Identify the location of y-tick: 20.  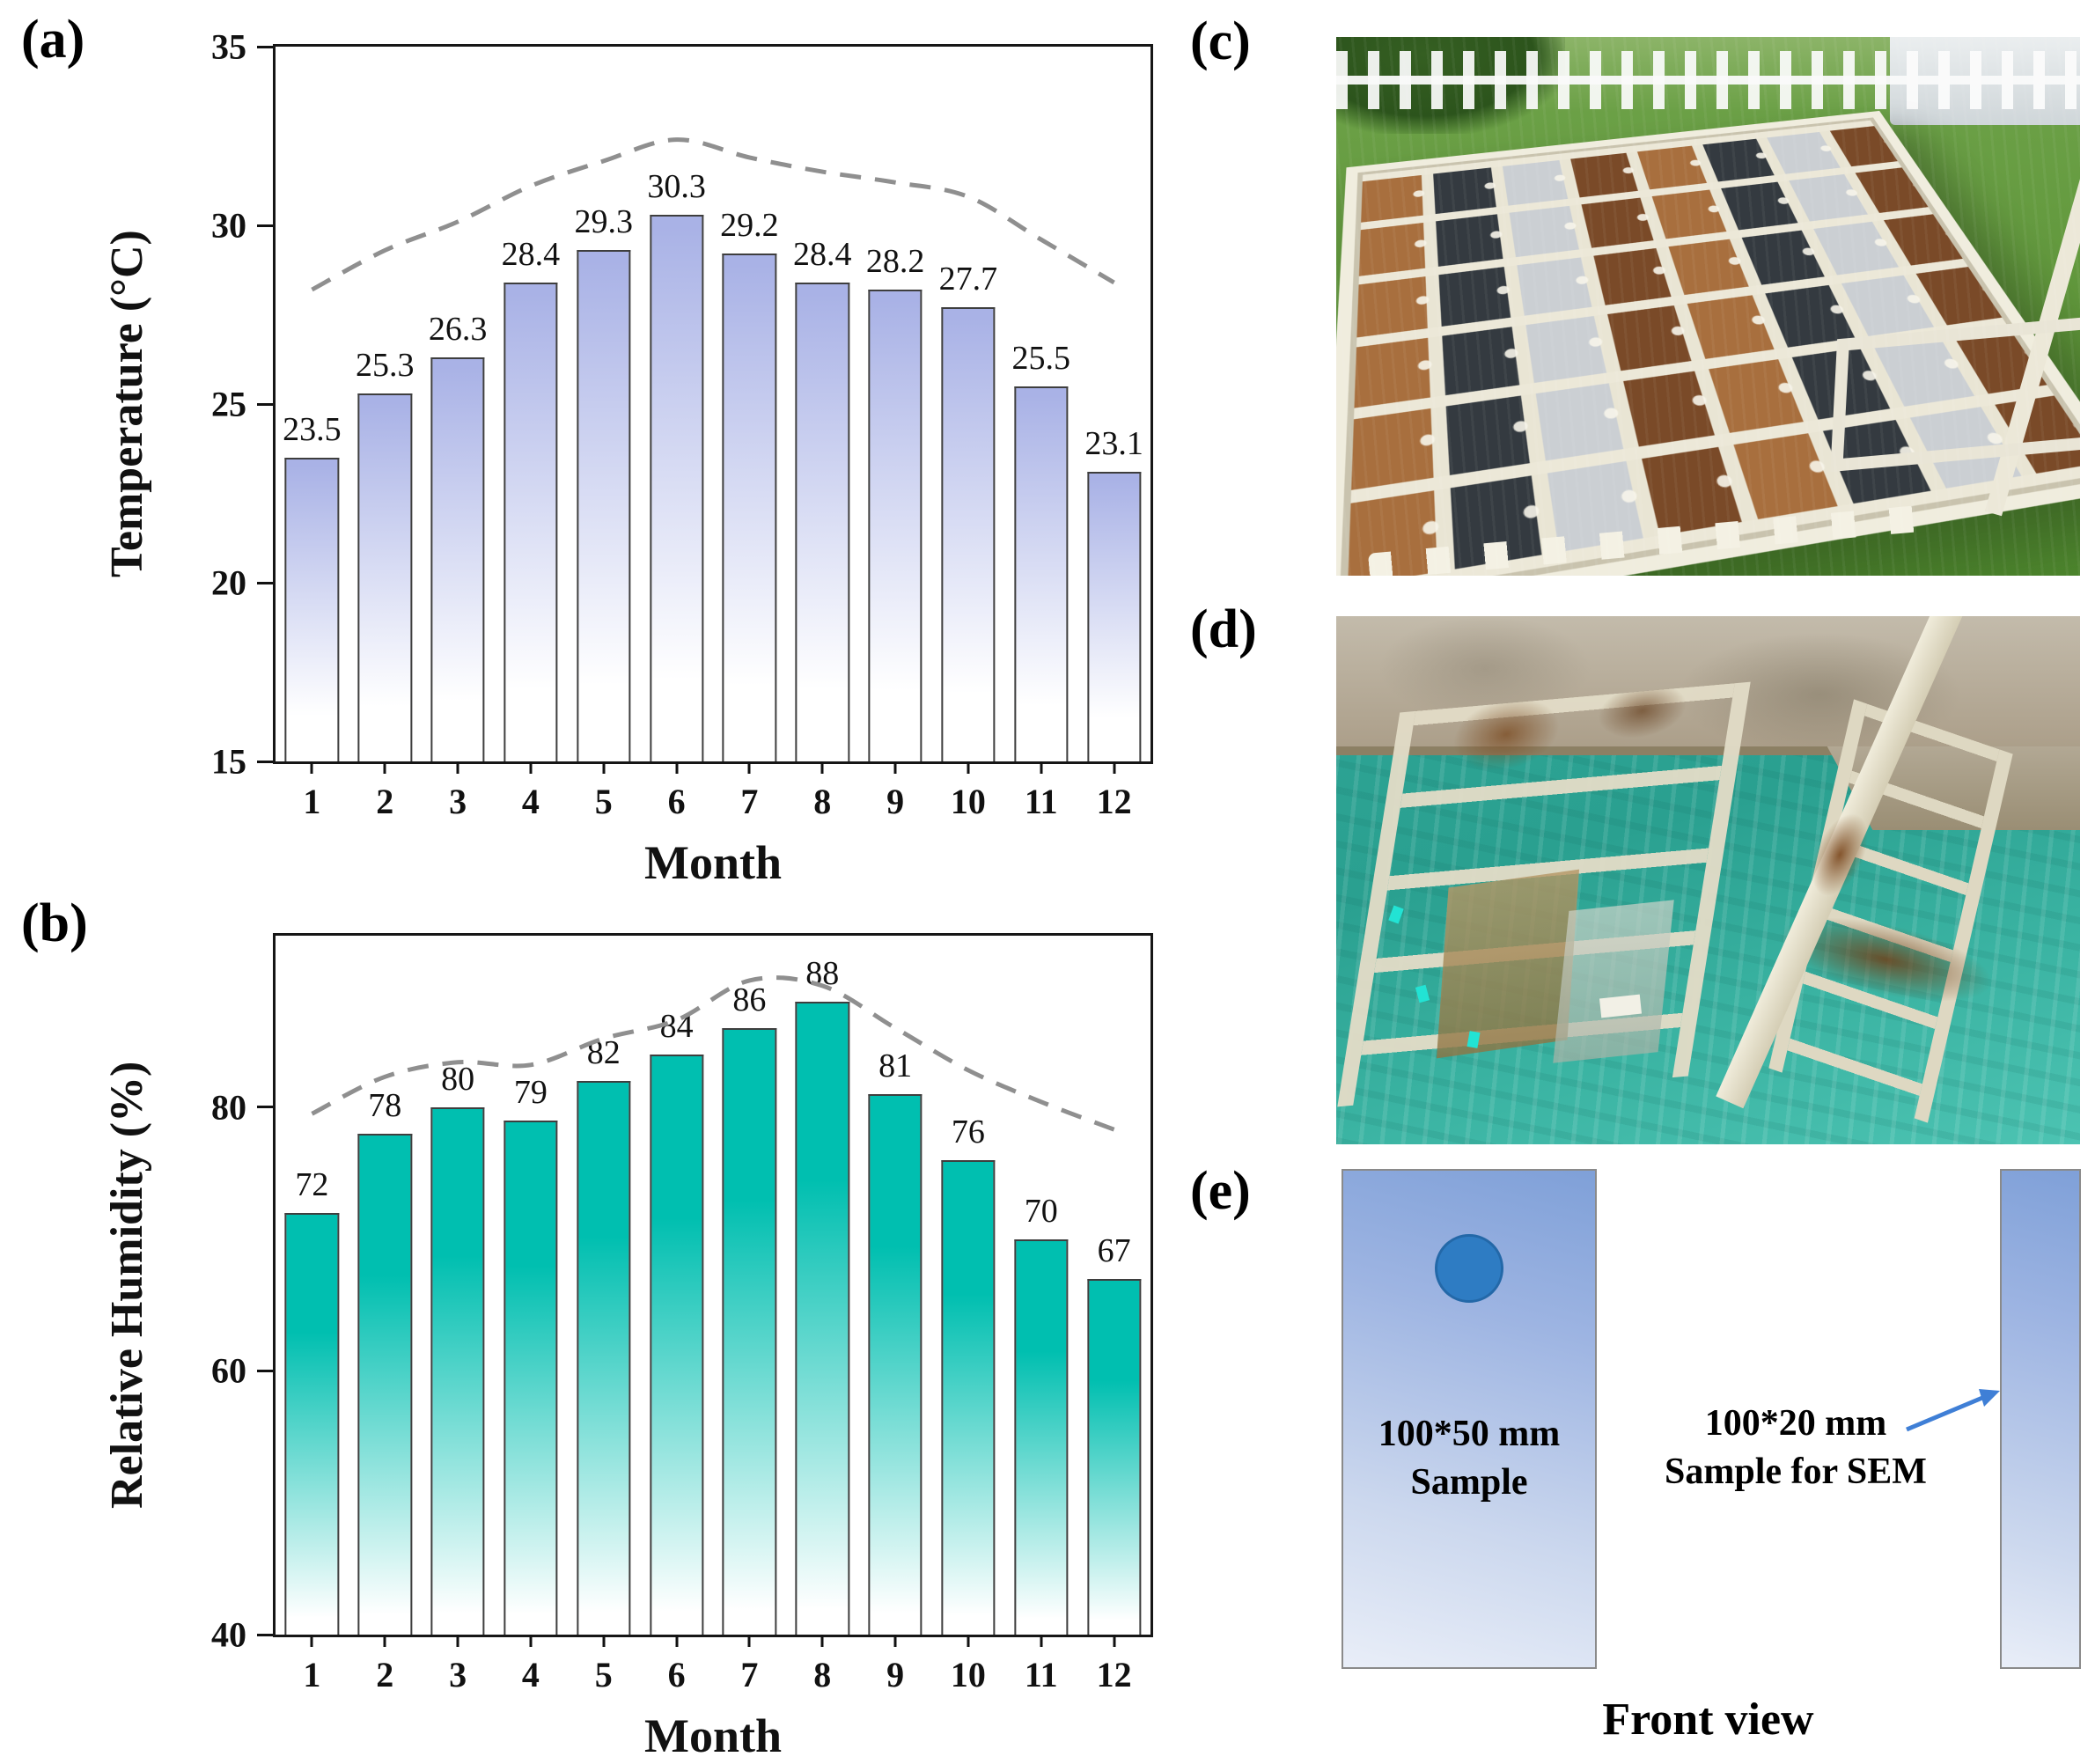
(242, 583).